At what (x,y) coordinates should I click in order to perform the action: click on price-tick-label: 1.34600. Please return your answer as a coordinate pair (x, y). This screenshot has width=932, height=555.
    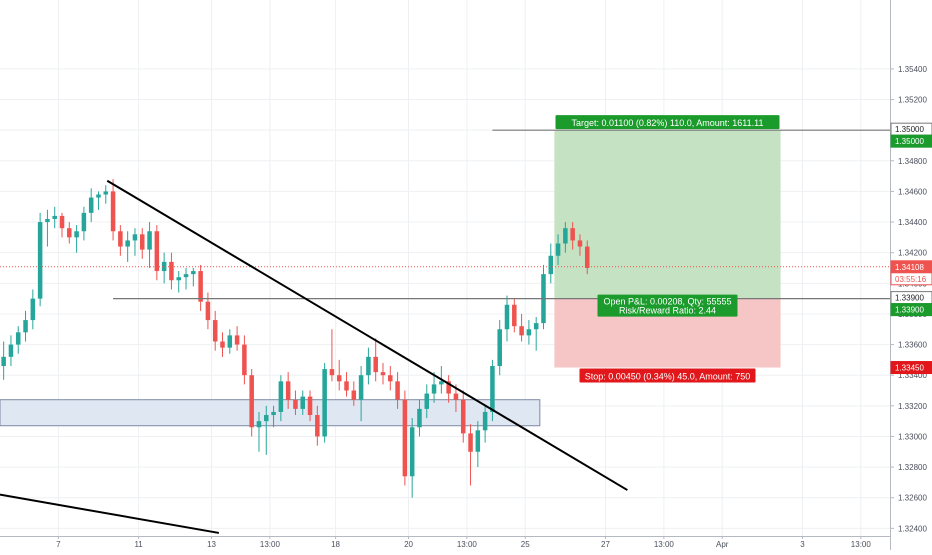
    Looking at the image, I should click on (912, 191).